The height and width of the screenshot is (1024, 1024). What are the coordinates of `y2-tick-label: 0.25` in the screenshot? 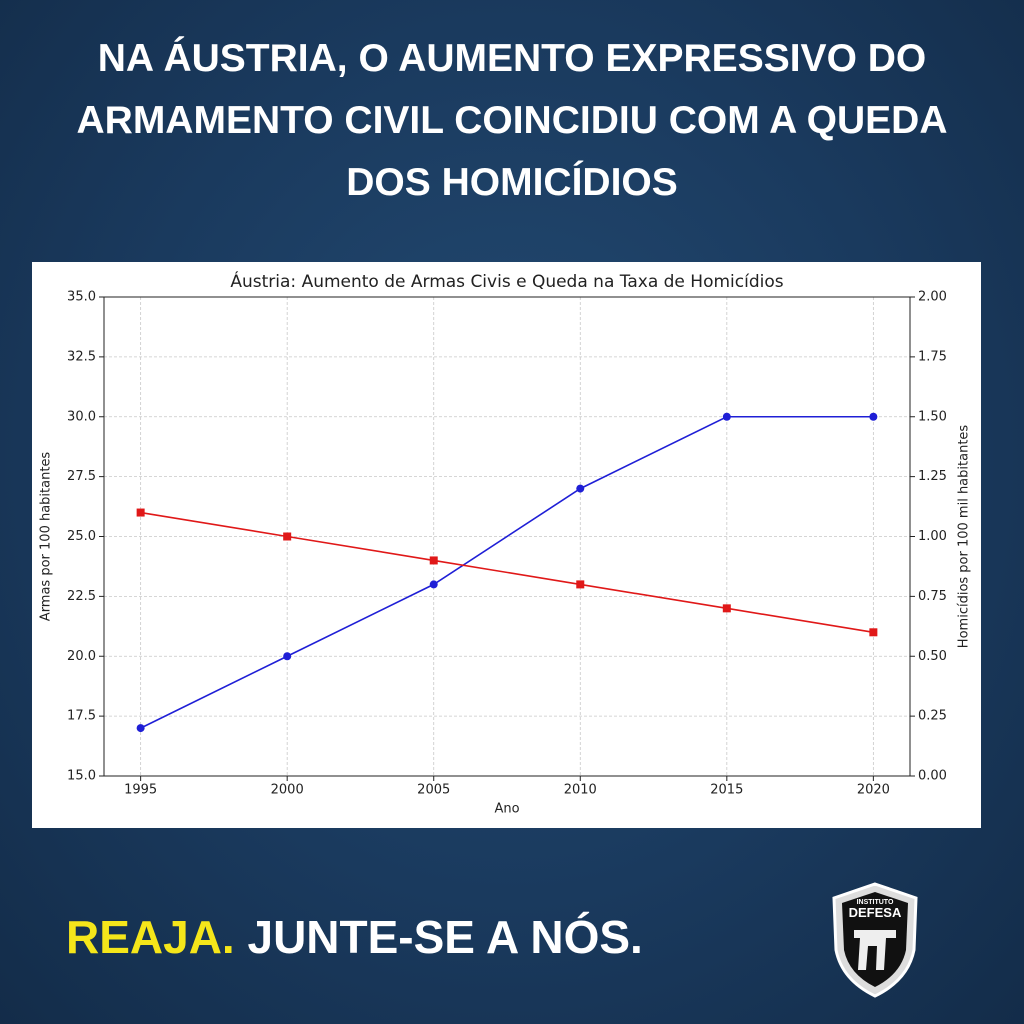 It's located at (932, 716).